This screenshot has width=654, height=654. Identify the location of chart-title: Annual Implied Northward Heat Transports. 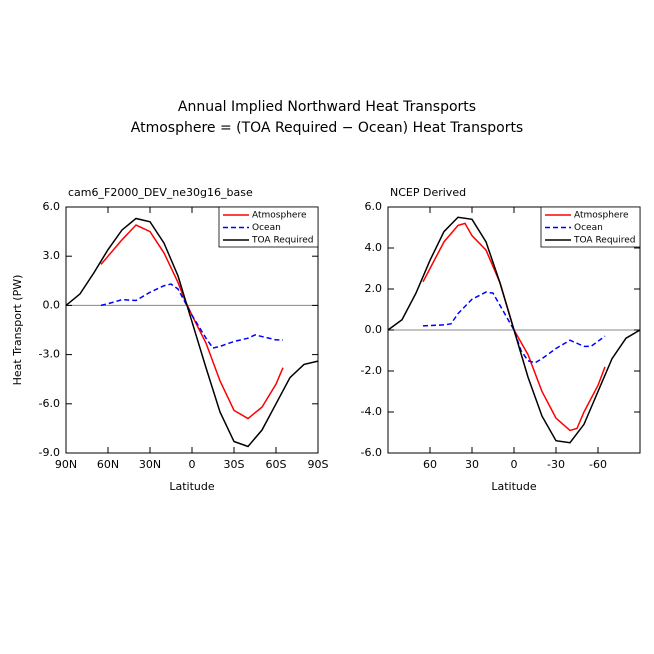
(327, 107).